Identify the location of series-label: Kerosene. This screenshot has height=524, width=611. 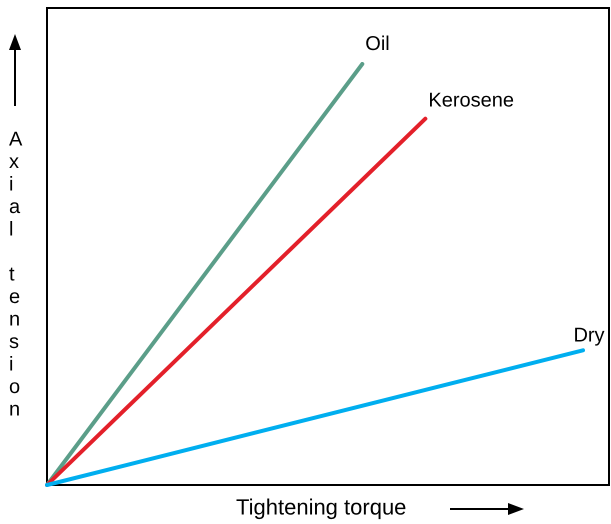
(471, 101).